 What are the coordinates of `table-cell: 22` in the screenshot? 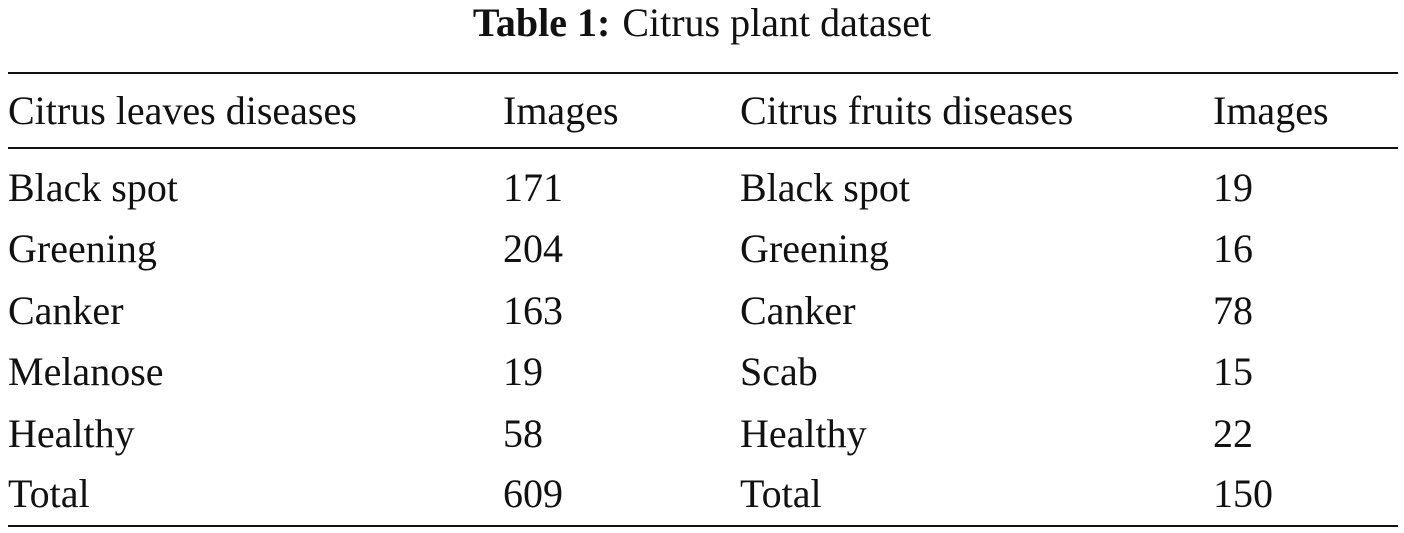 It's located at (1233, 433).